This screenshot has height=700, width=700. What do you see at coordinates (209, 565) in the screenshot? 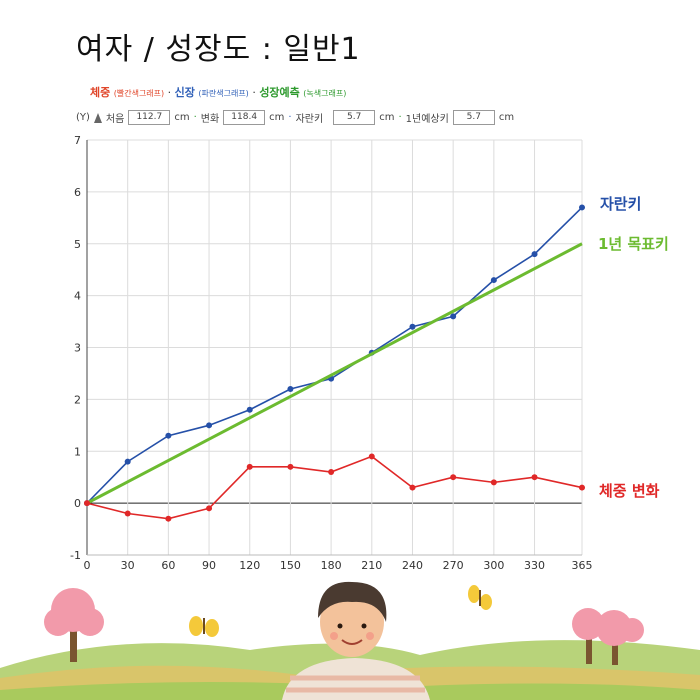
I see `x-tick-label: 90` at bounding box center [209, 565].